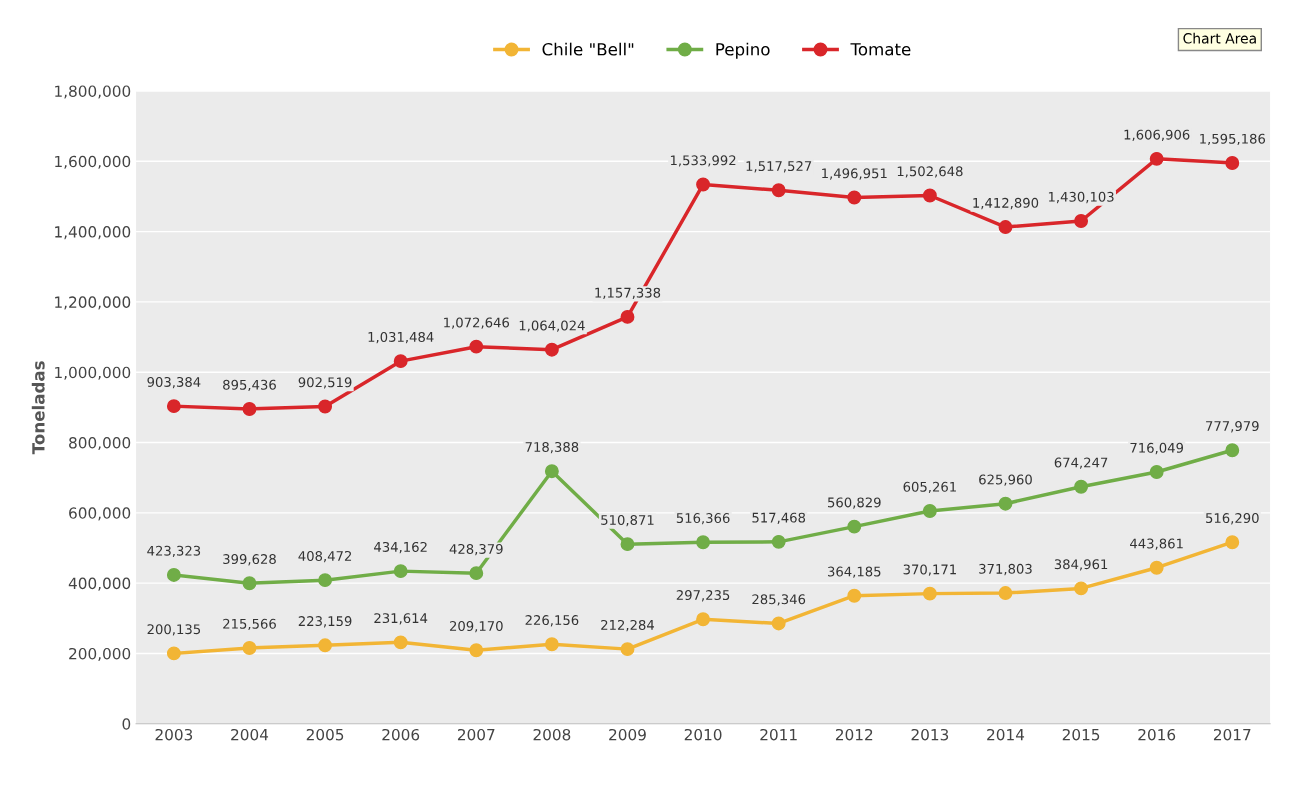  What do you see at coordinates (174, 630) in the screenshot?
I see `data-label: 200,135` at bounding box center [174, 630].